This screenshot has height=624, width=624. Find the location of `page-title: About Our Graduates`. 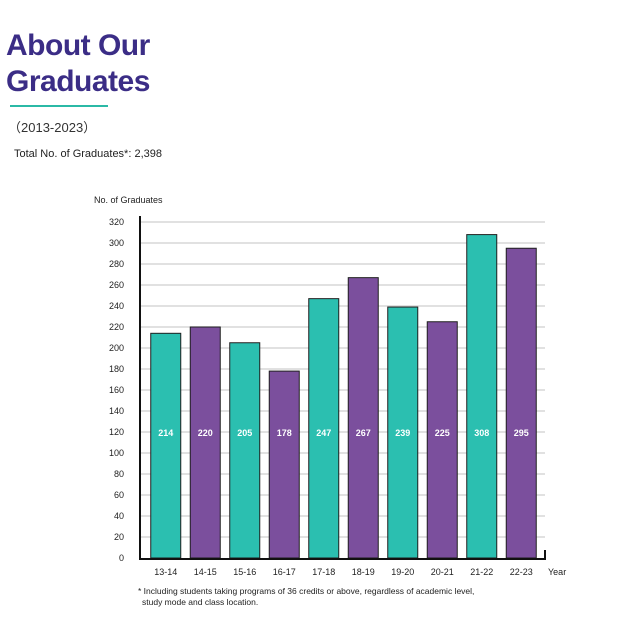

page-title: About Our Graduates is located at coordinates (78, 64).